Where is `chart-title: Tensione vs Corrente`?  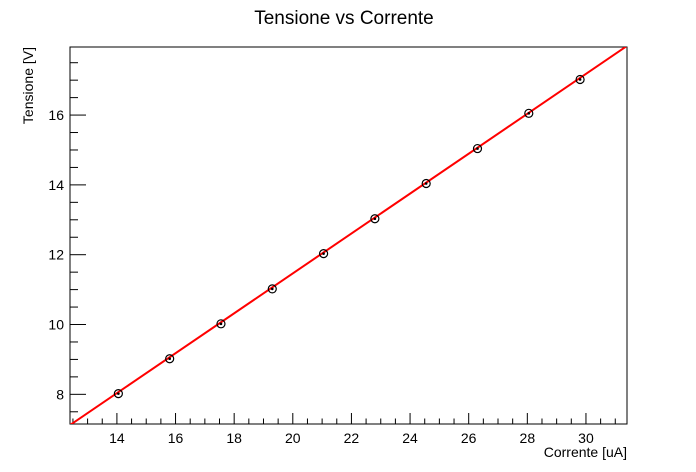
chart-title: Tensione vs Corrente is located at coordinates (344, 18).